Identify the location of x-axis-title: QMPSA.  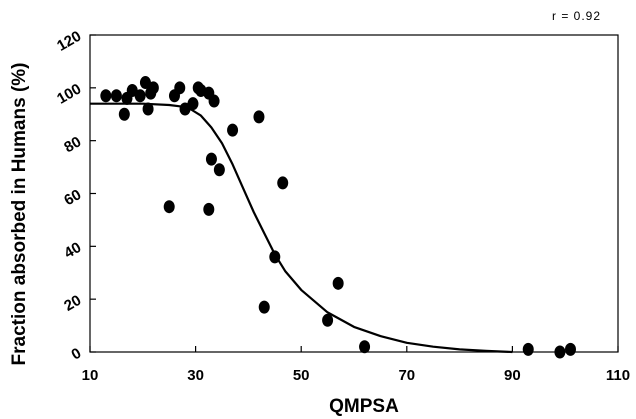
(364, 406).